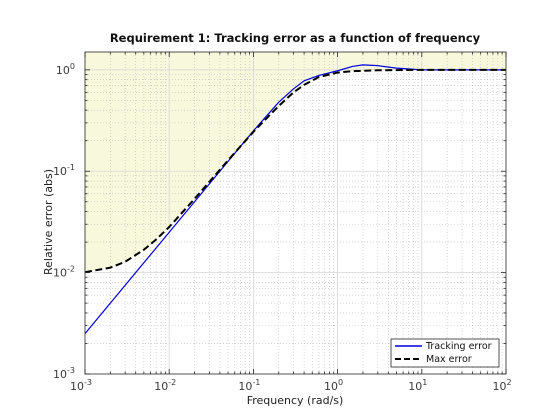  What do you see at coordinates (291, 385) in the screenshot?
I see `x-tick-labels: 10⁻³ 10⁻² 10⁻¹ 10⁰ 10¹ 10²` at bounding box center [291, 385].